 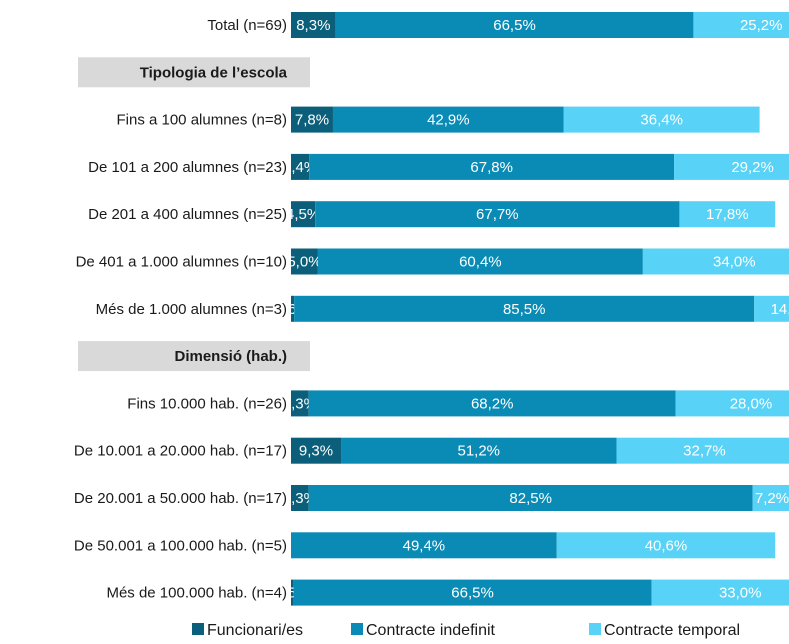 I want to click on category-label: Més de 100.000 hab. (n=4), so click(x=196, y=593).